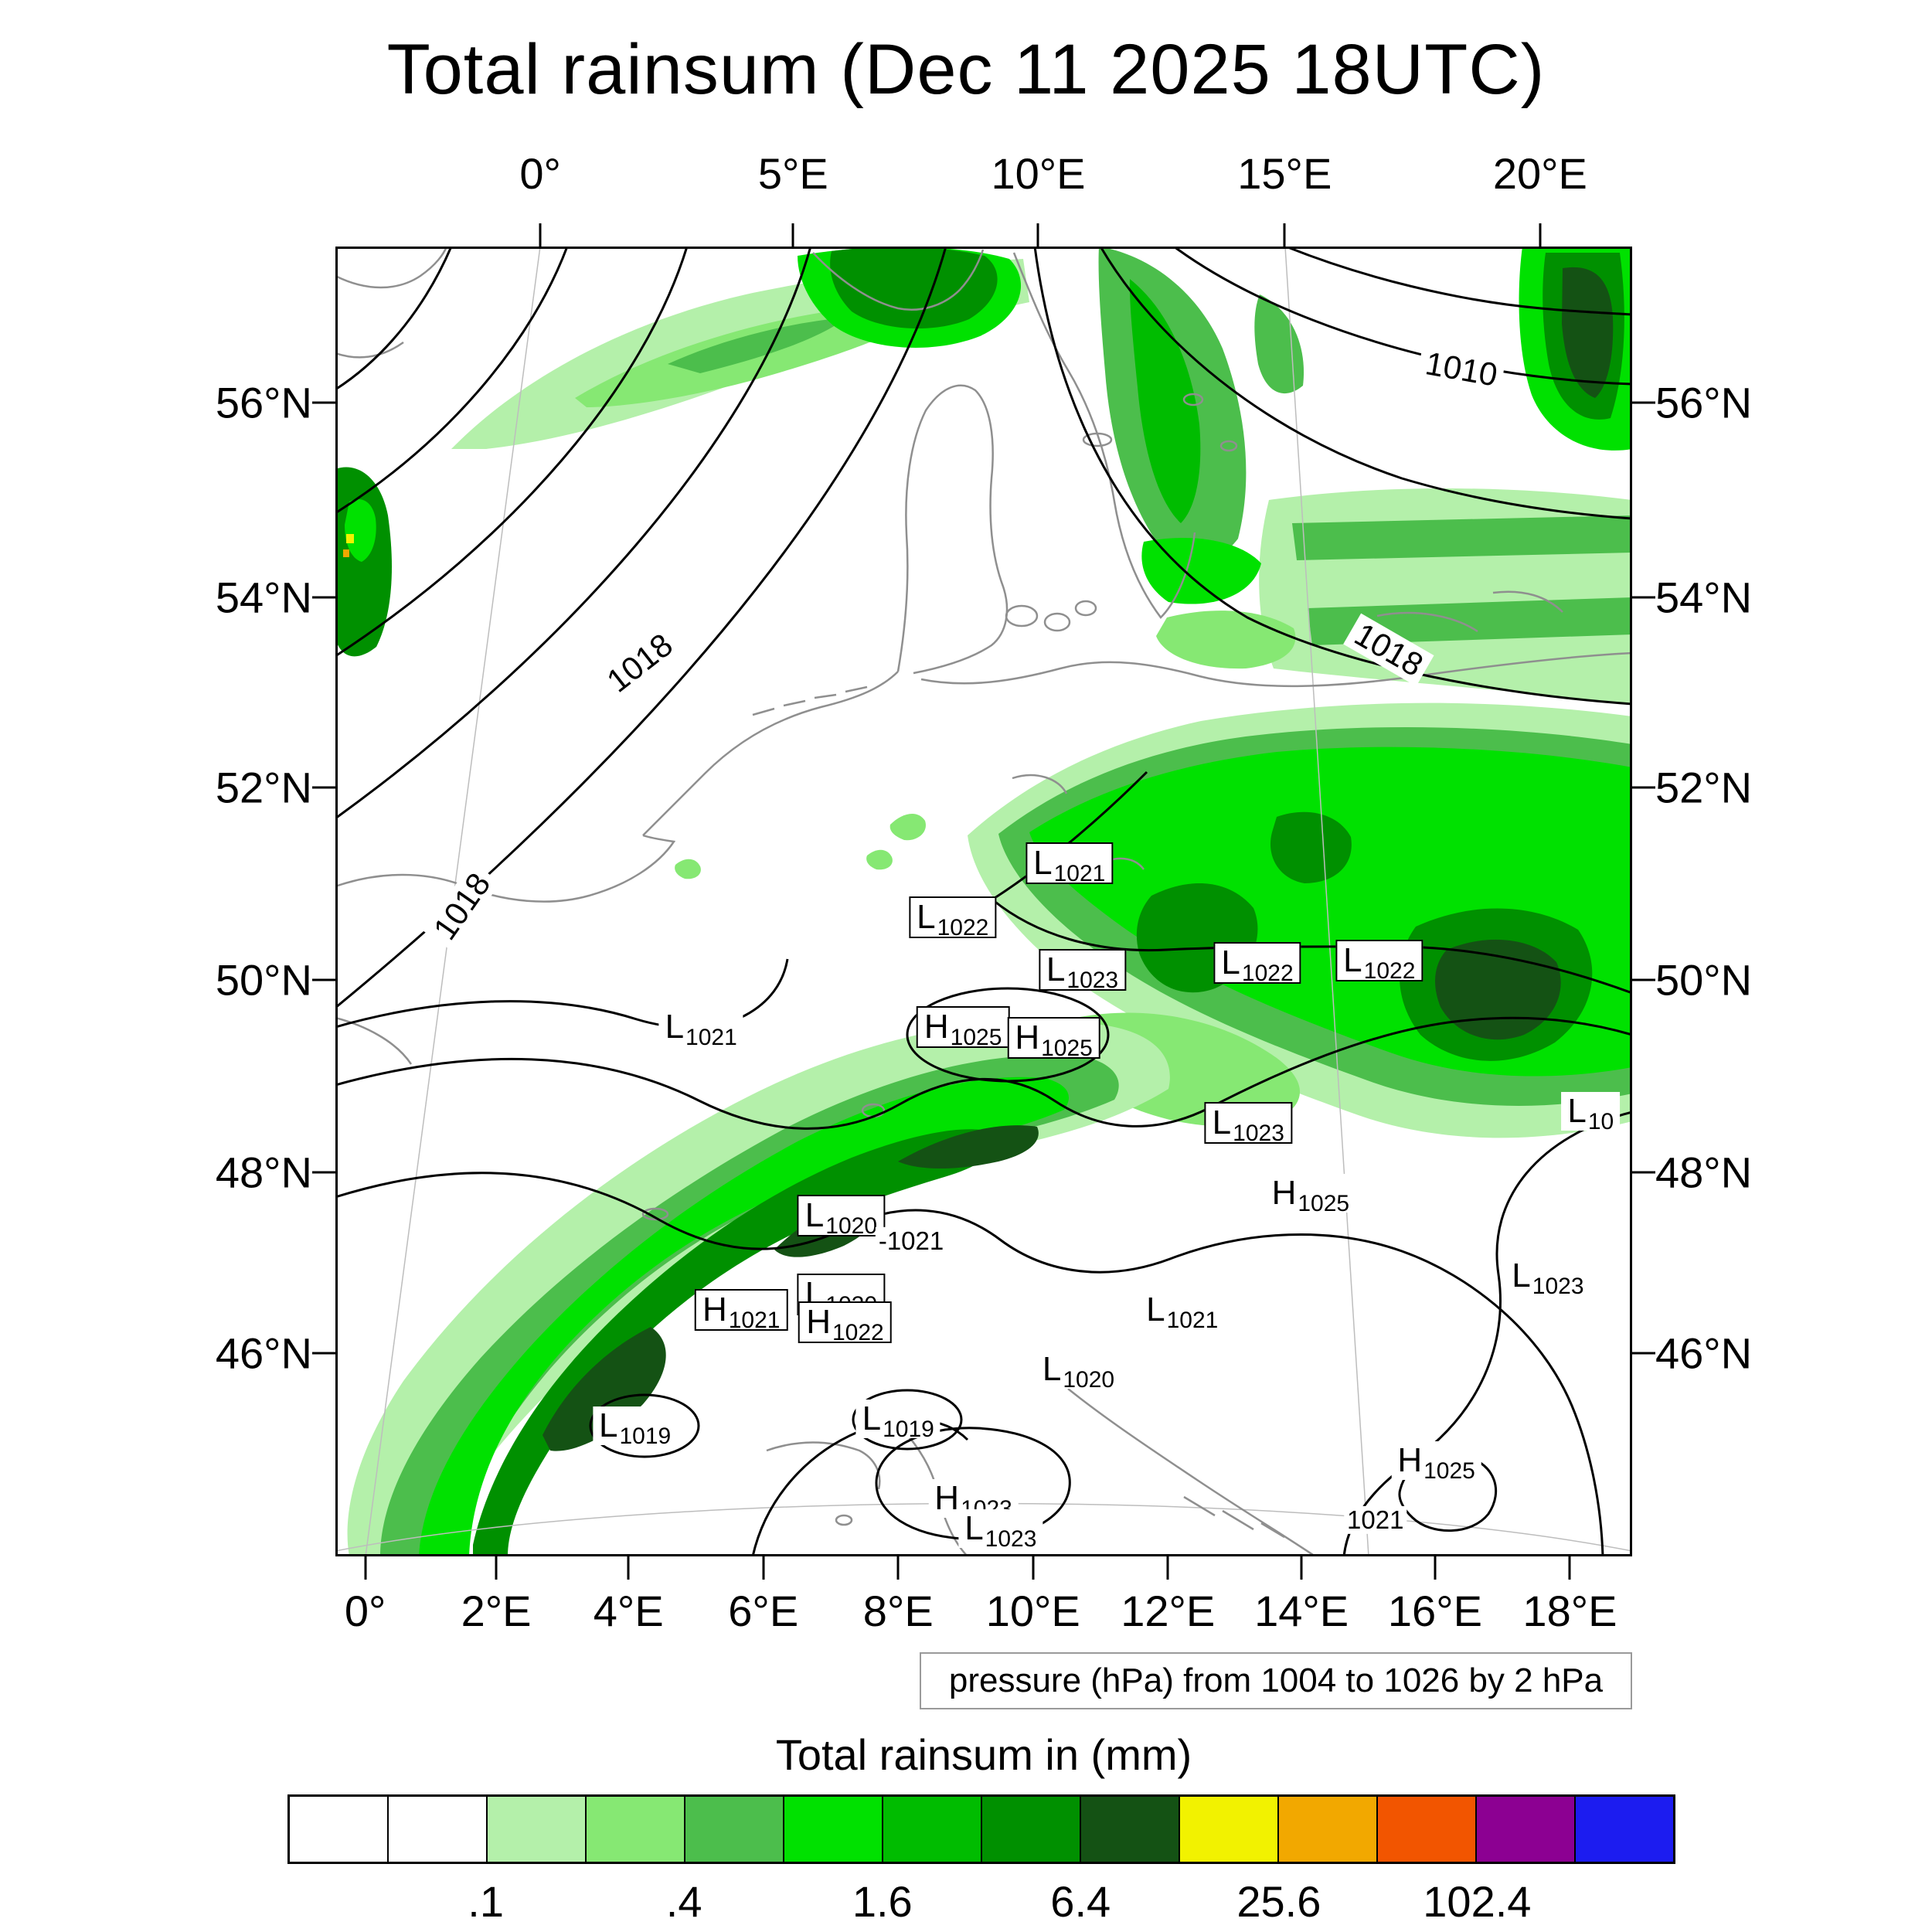  Describe the element at coordinates (1765, 901) in the screenshot. I see `axis-right: 56°N 54°N 52°N 50°N 48°N 46°N` at that location.